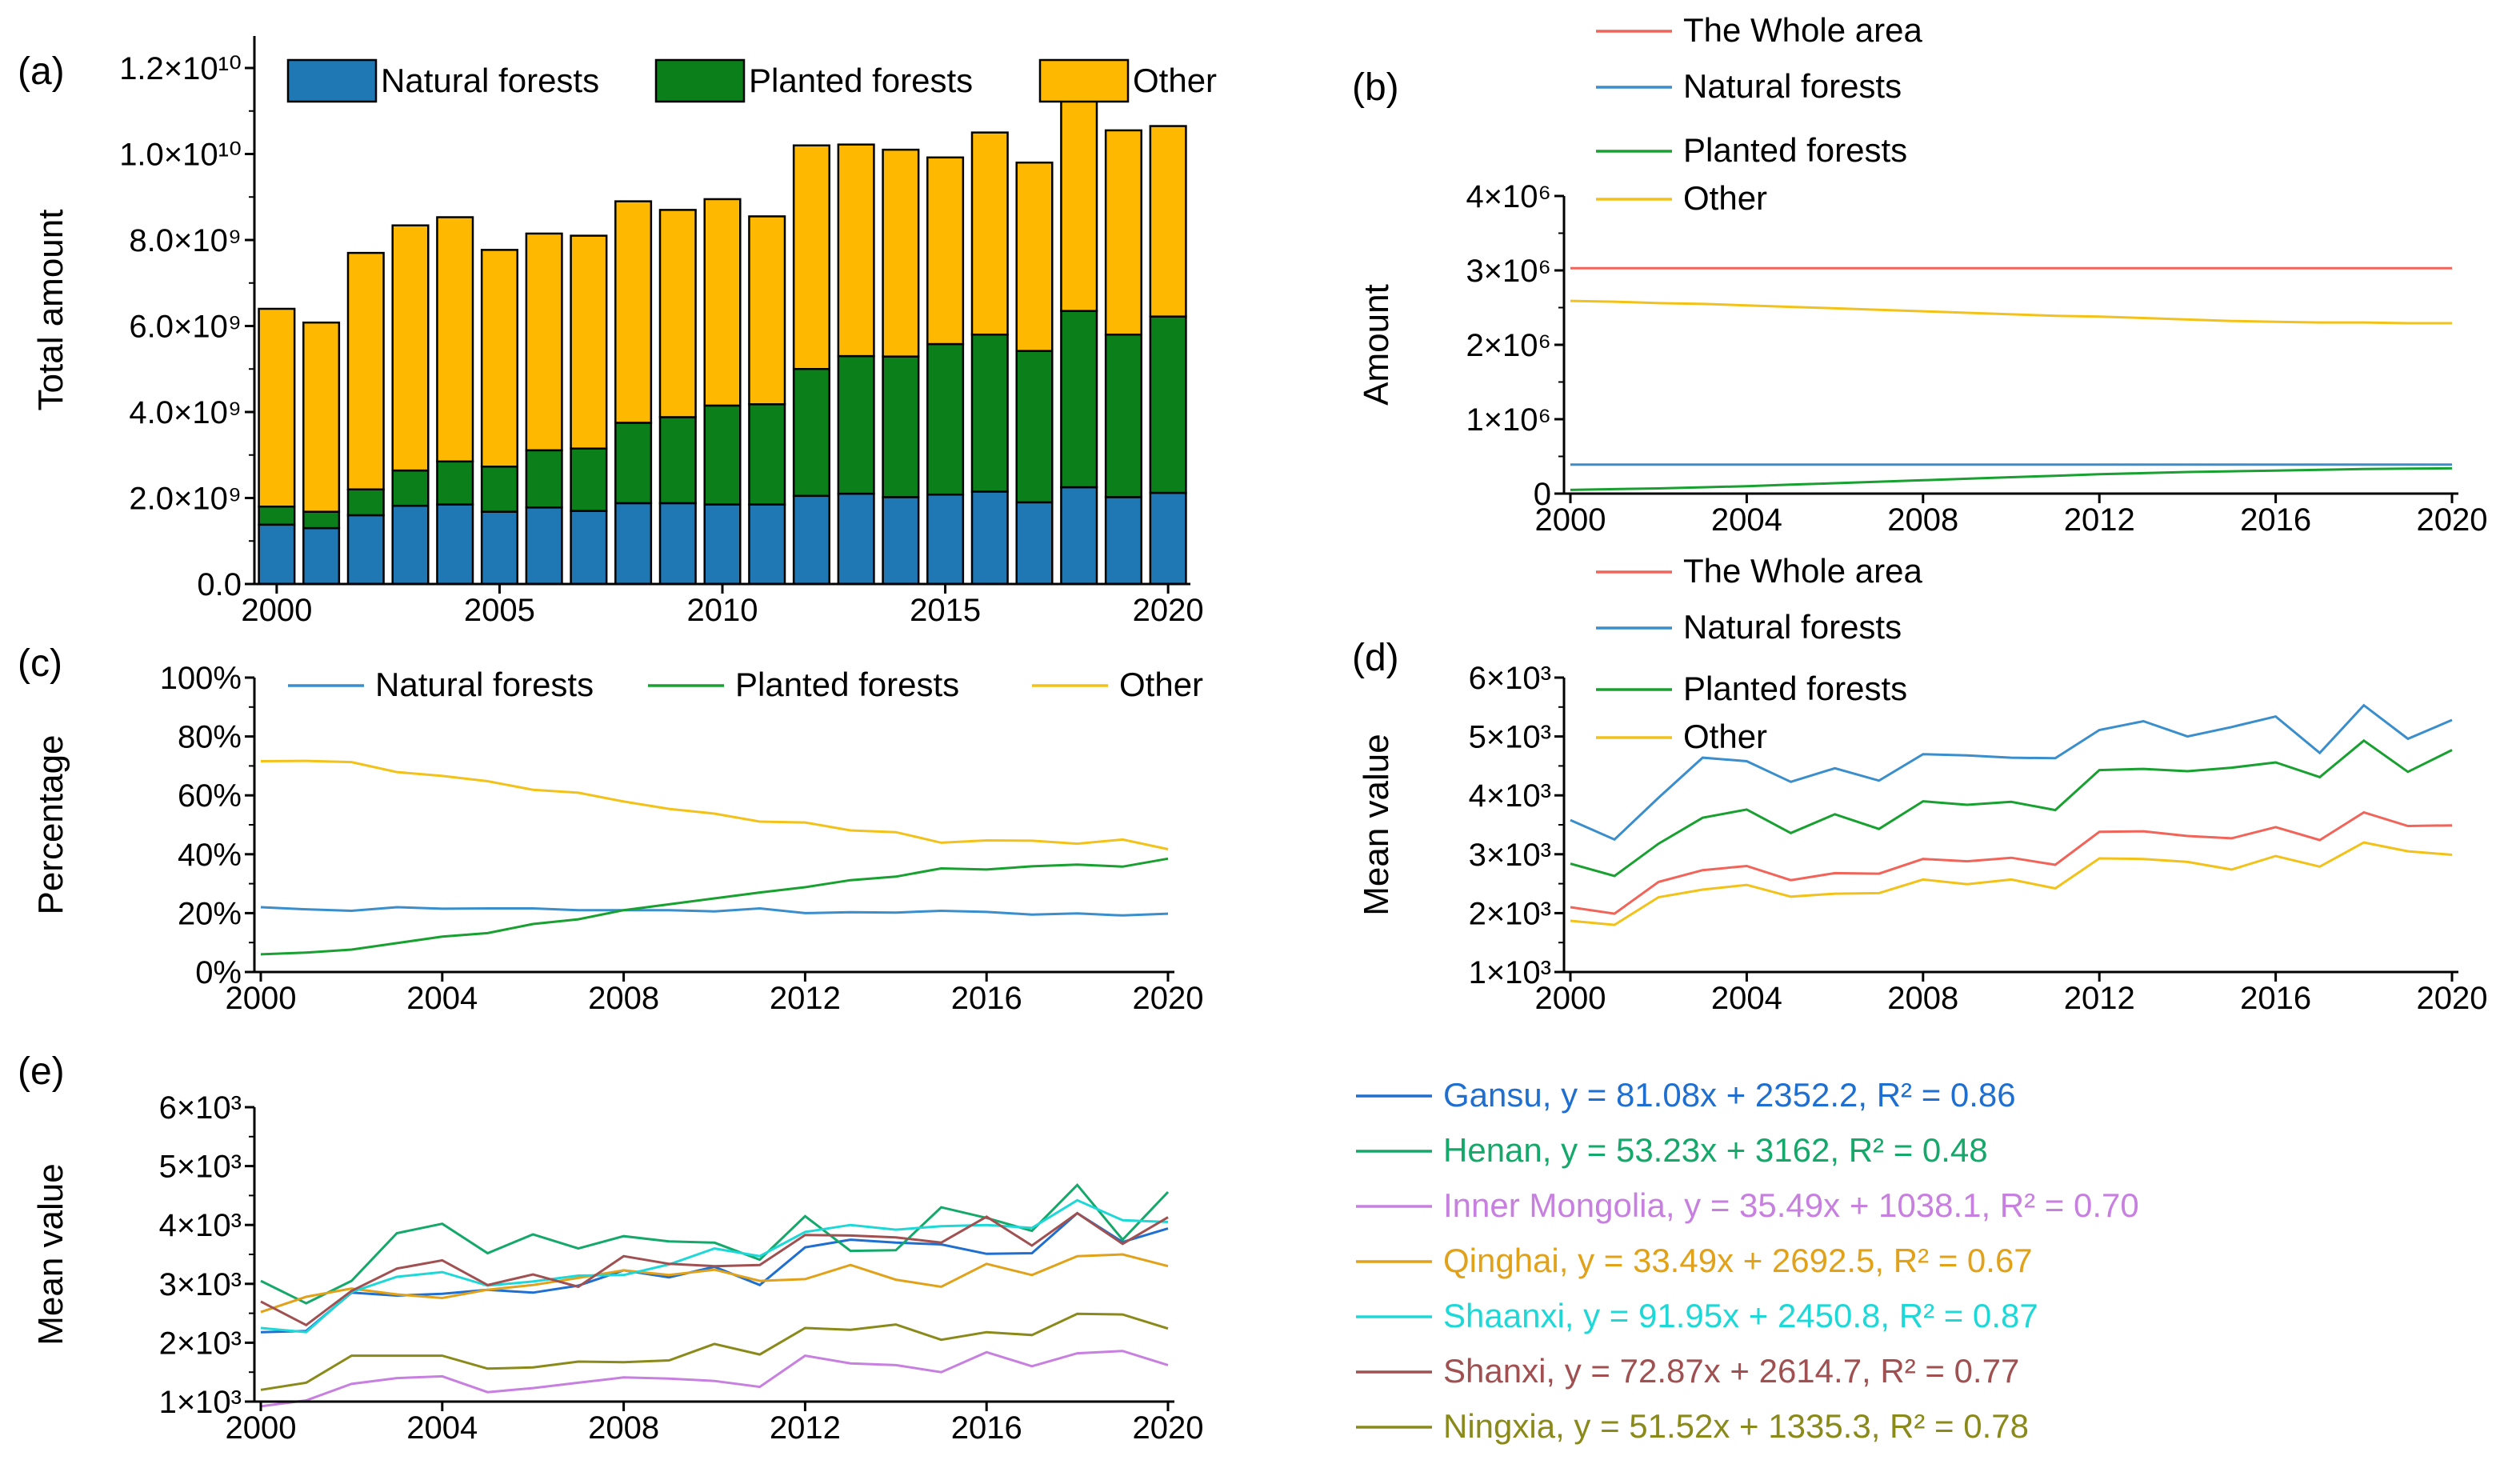  I want to click on x-tick-label: 2015, so click(945, 610).